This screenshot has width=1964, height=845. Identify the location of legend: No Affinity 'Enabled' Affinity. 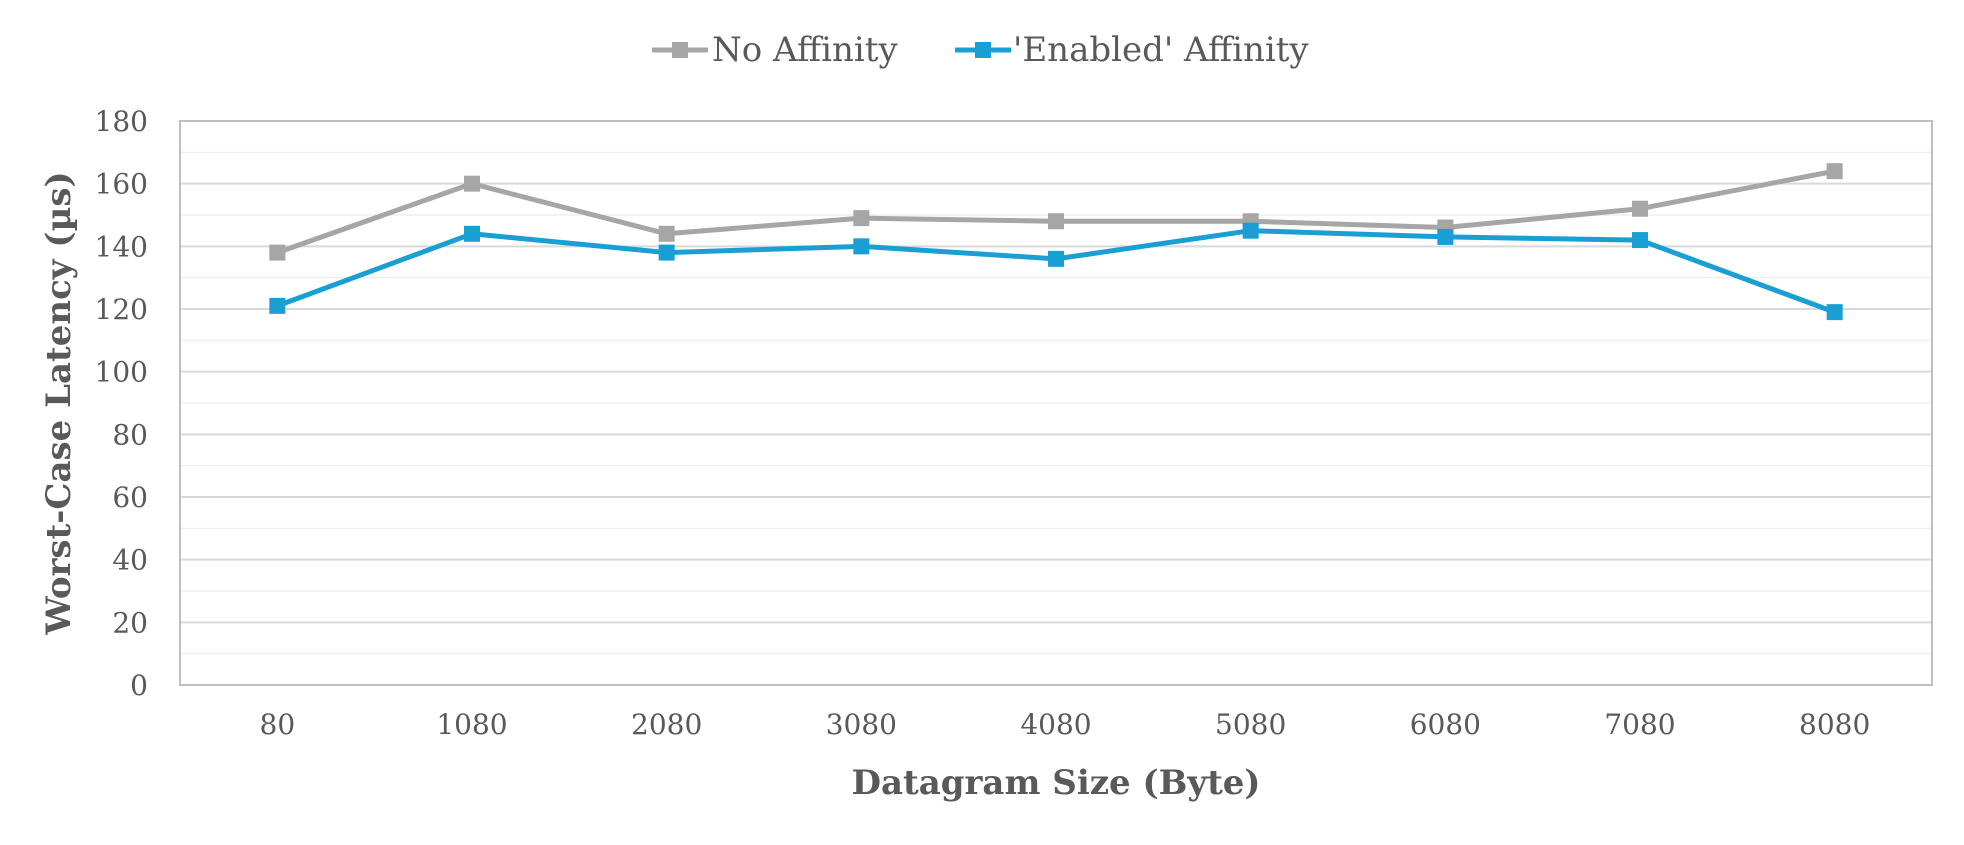
(980, 50).